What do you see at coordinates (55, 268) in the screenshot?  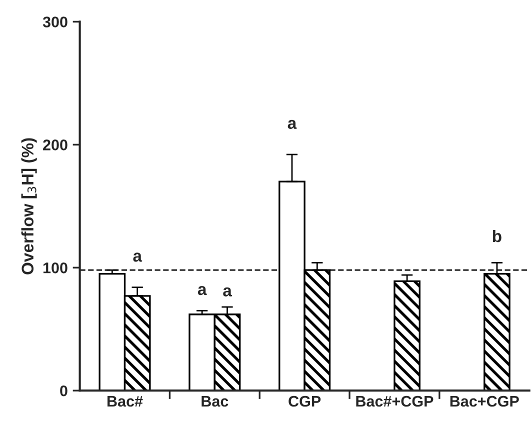 I see `y-tick-label: 100` at bounding box center [55, 268].